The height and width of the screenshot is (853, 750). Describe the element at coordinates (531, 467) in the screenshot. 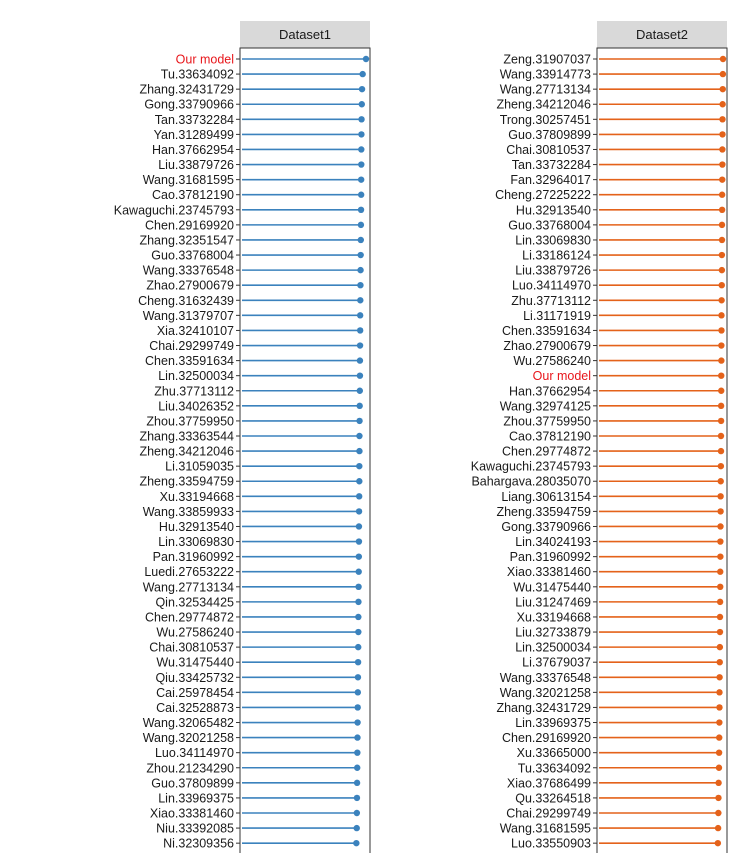

I see `y-tick-label: Kawaguchi.23745793` at that location.